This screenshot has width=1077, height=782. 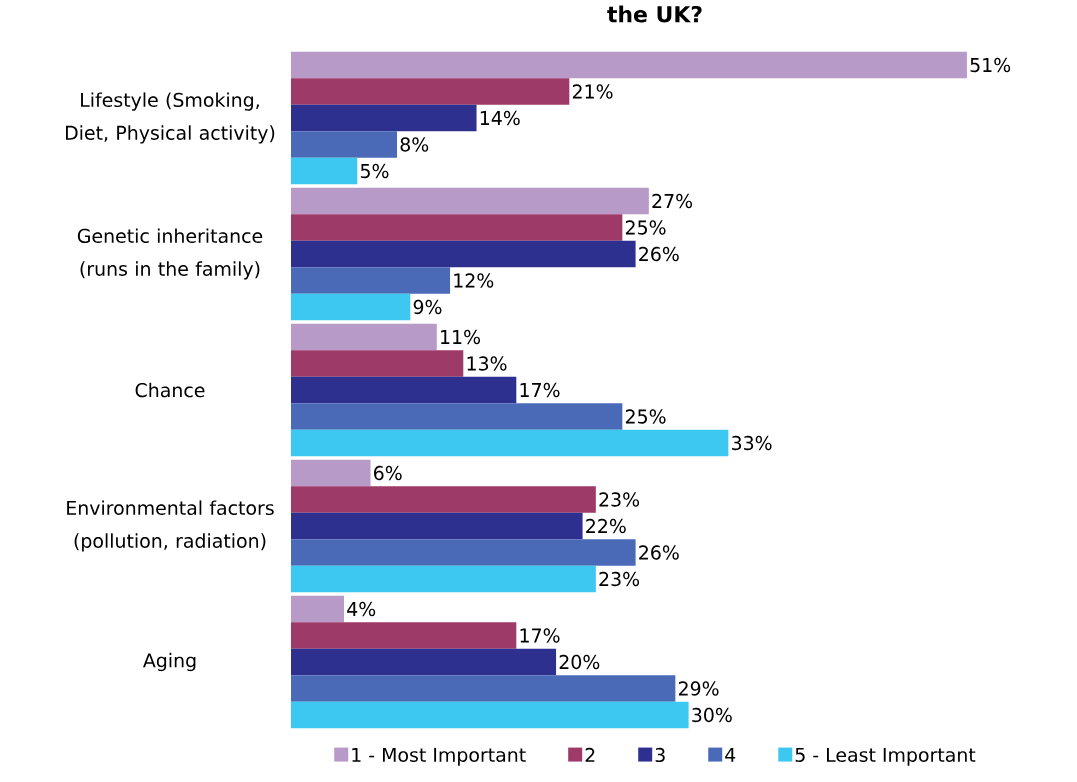 What do you see at coordinates (712, 715) in the screenshot?
I see `data-label: 30%` at bounding box center [712, 715].